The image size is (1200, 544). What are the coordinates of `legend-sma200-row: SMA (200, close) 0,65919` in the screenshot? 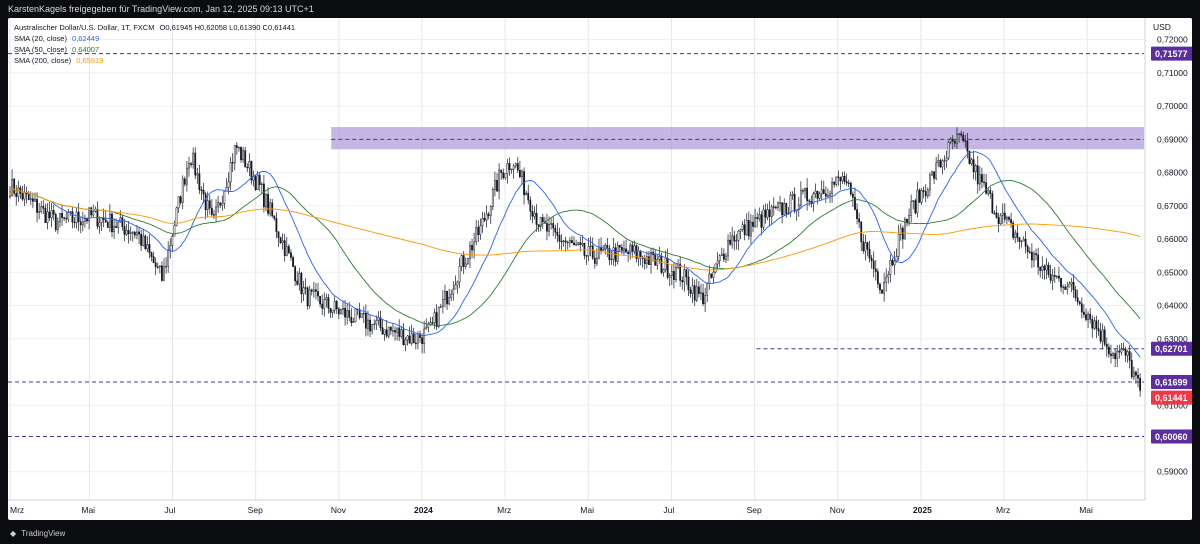 It's located at (154, 60).